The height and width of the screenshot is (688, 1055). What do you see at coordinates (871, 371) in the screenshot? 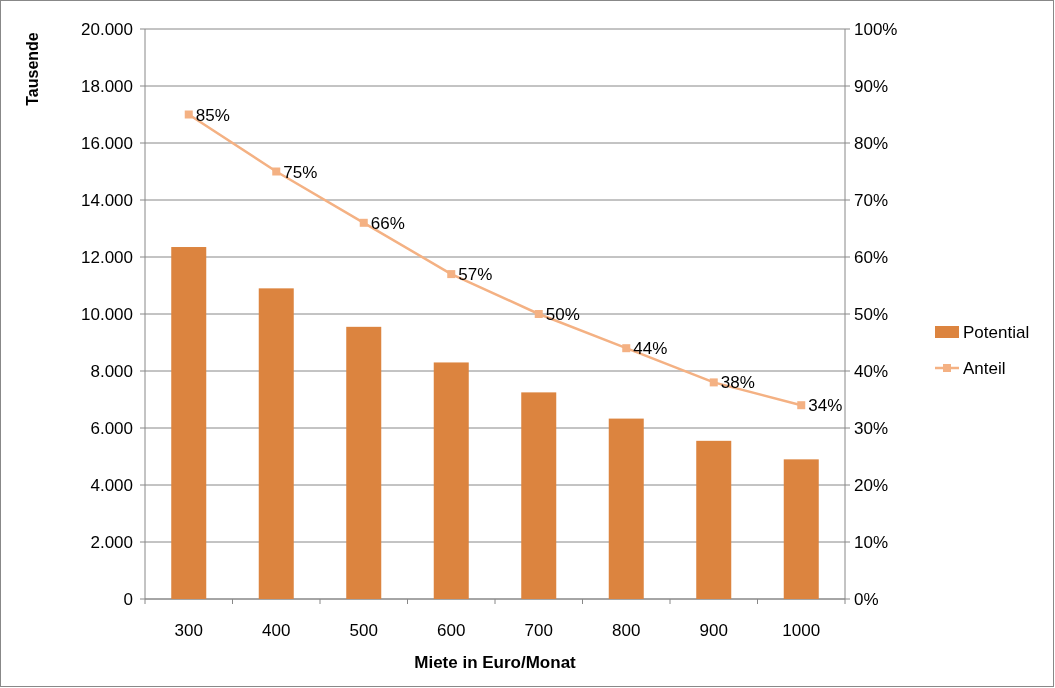
I see `y2-tick-label: 40%` at bounding box center [871, 371].